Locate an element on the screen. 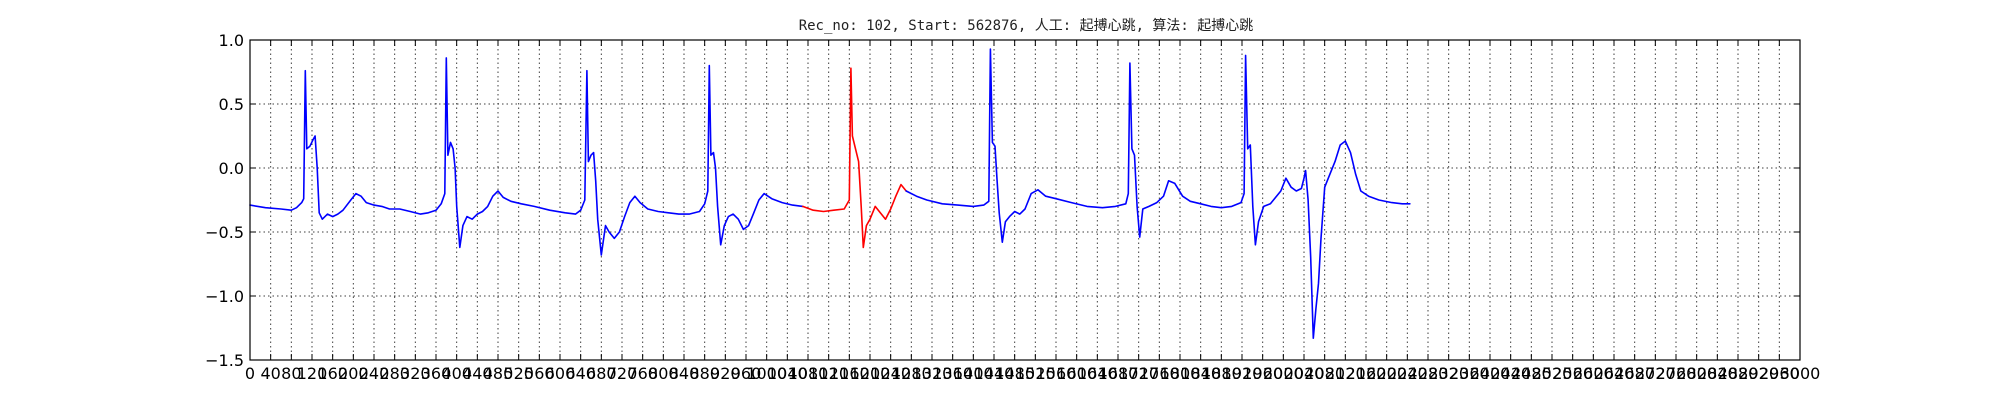 This screenshot has width=2000, height=400. x-tick-label: 1520 is located at coordinates (1035, 373).